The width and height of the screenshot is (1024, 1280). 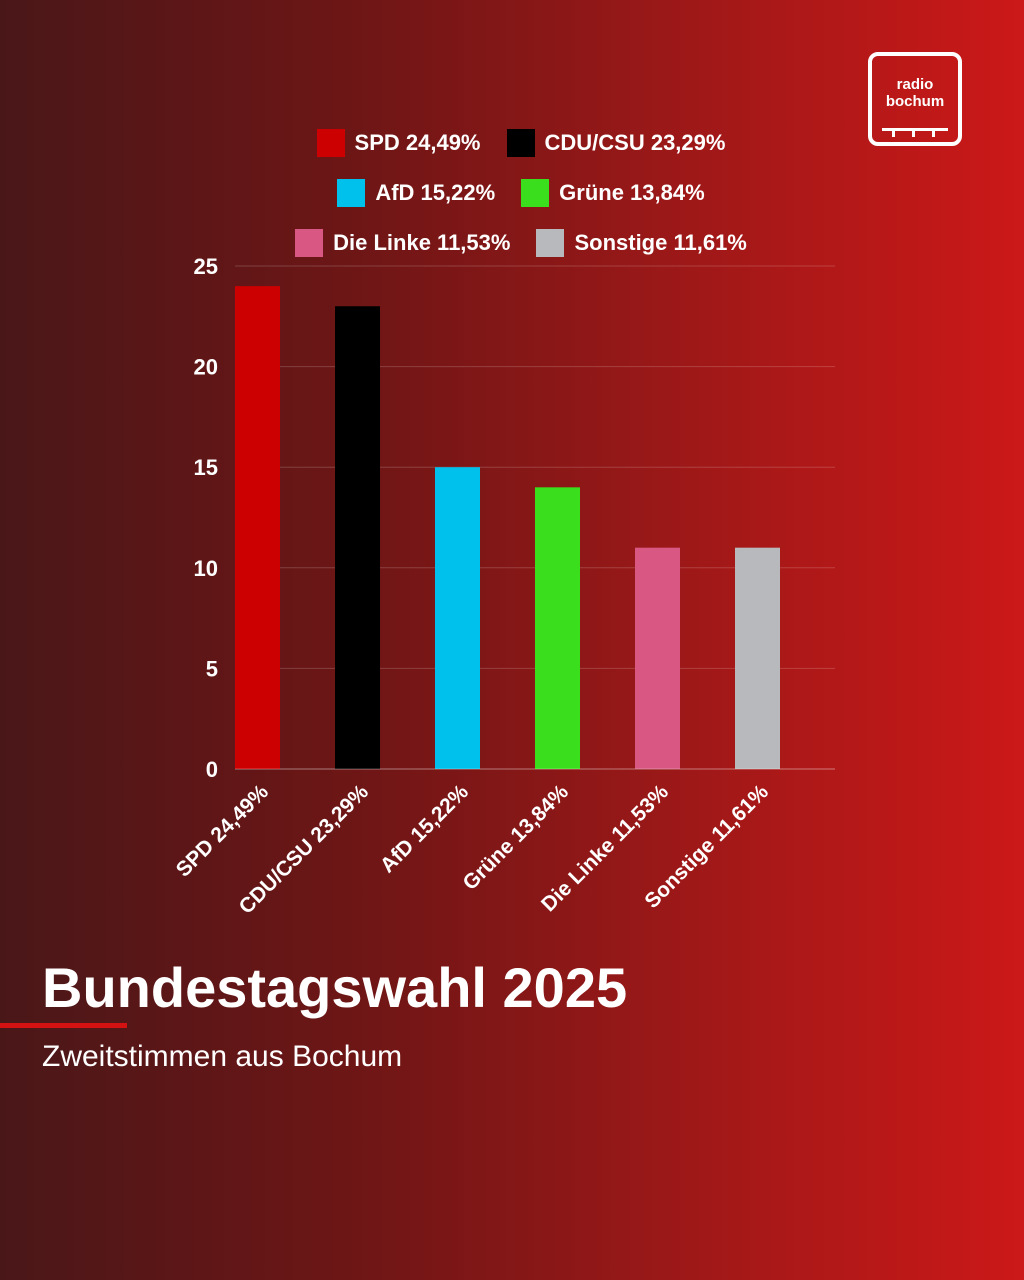 I want to click on legend-row: SPD 24,49% CDU/CSU 23,29%, so click(x=512, y=143).